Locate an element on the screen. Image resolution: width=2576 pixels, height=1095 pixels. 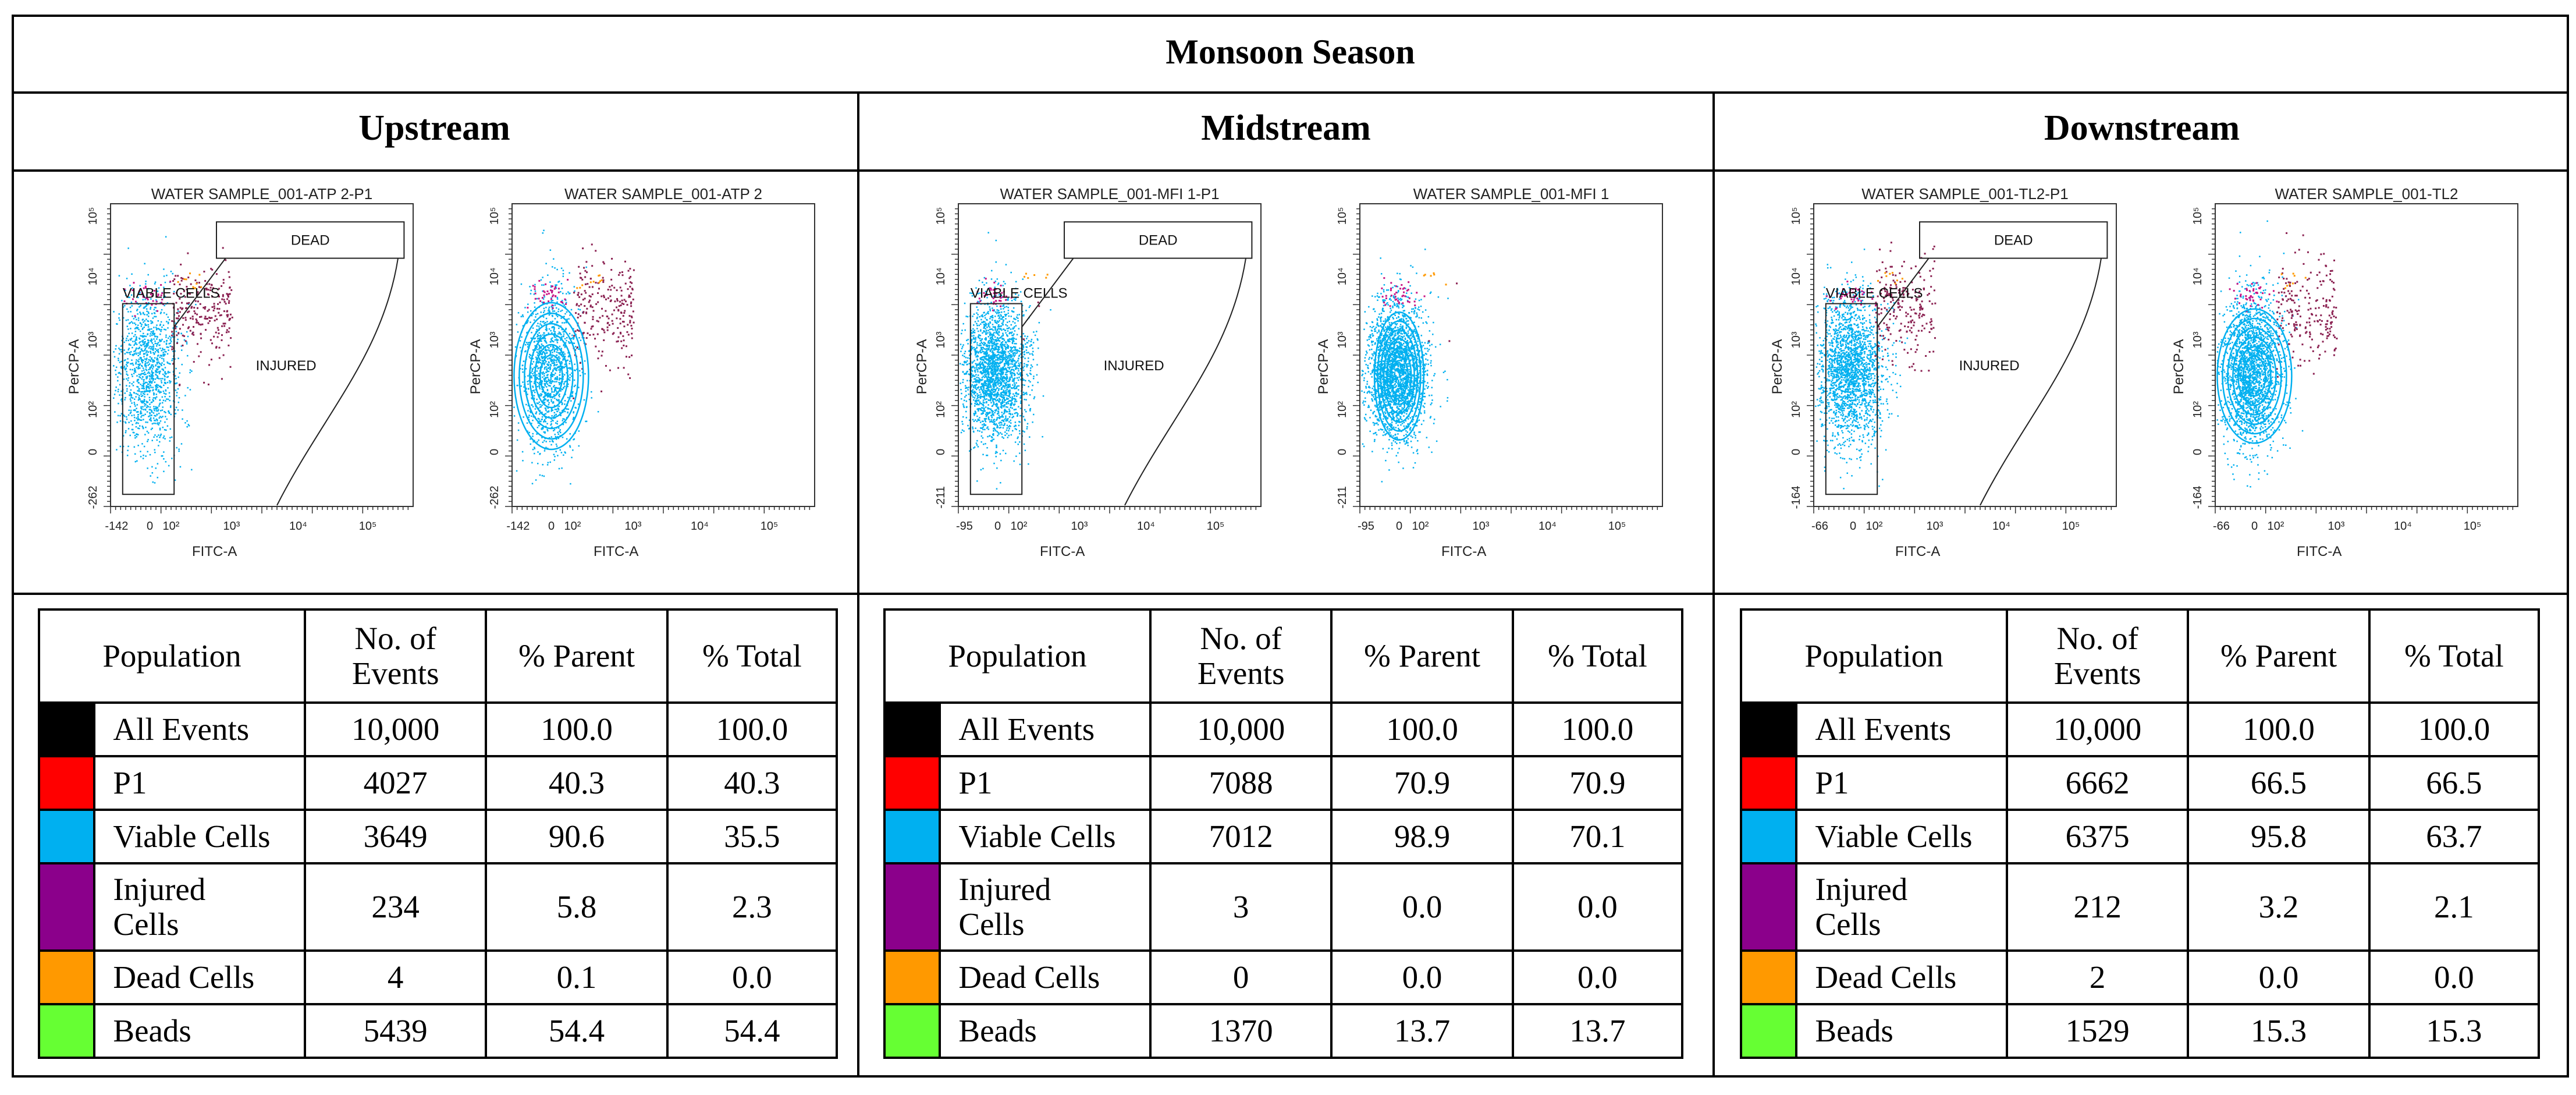
total-cell: 2.1 is located at coordinates (2454, 907).